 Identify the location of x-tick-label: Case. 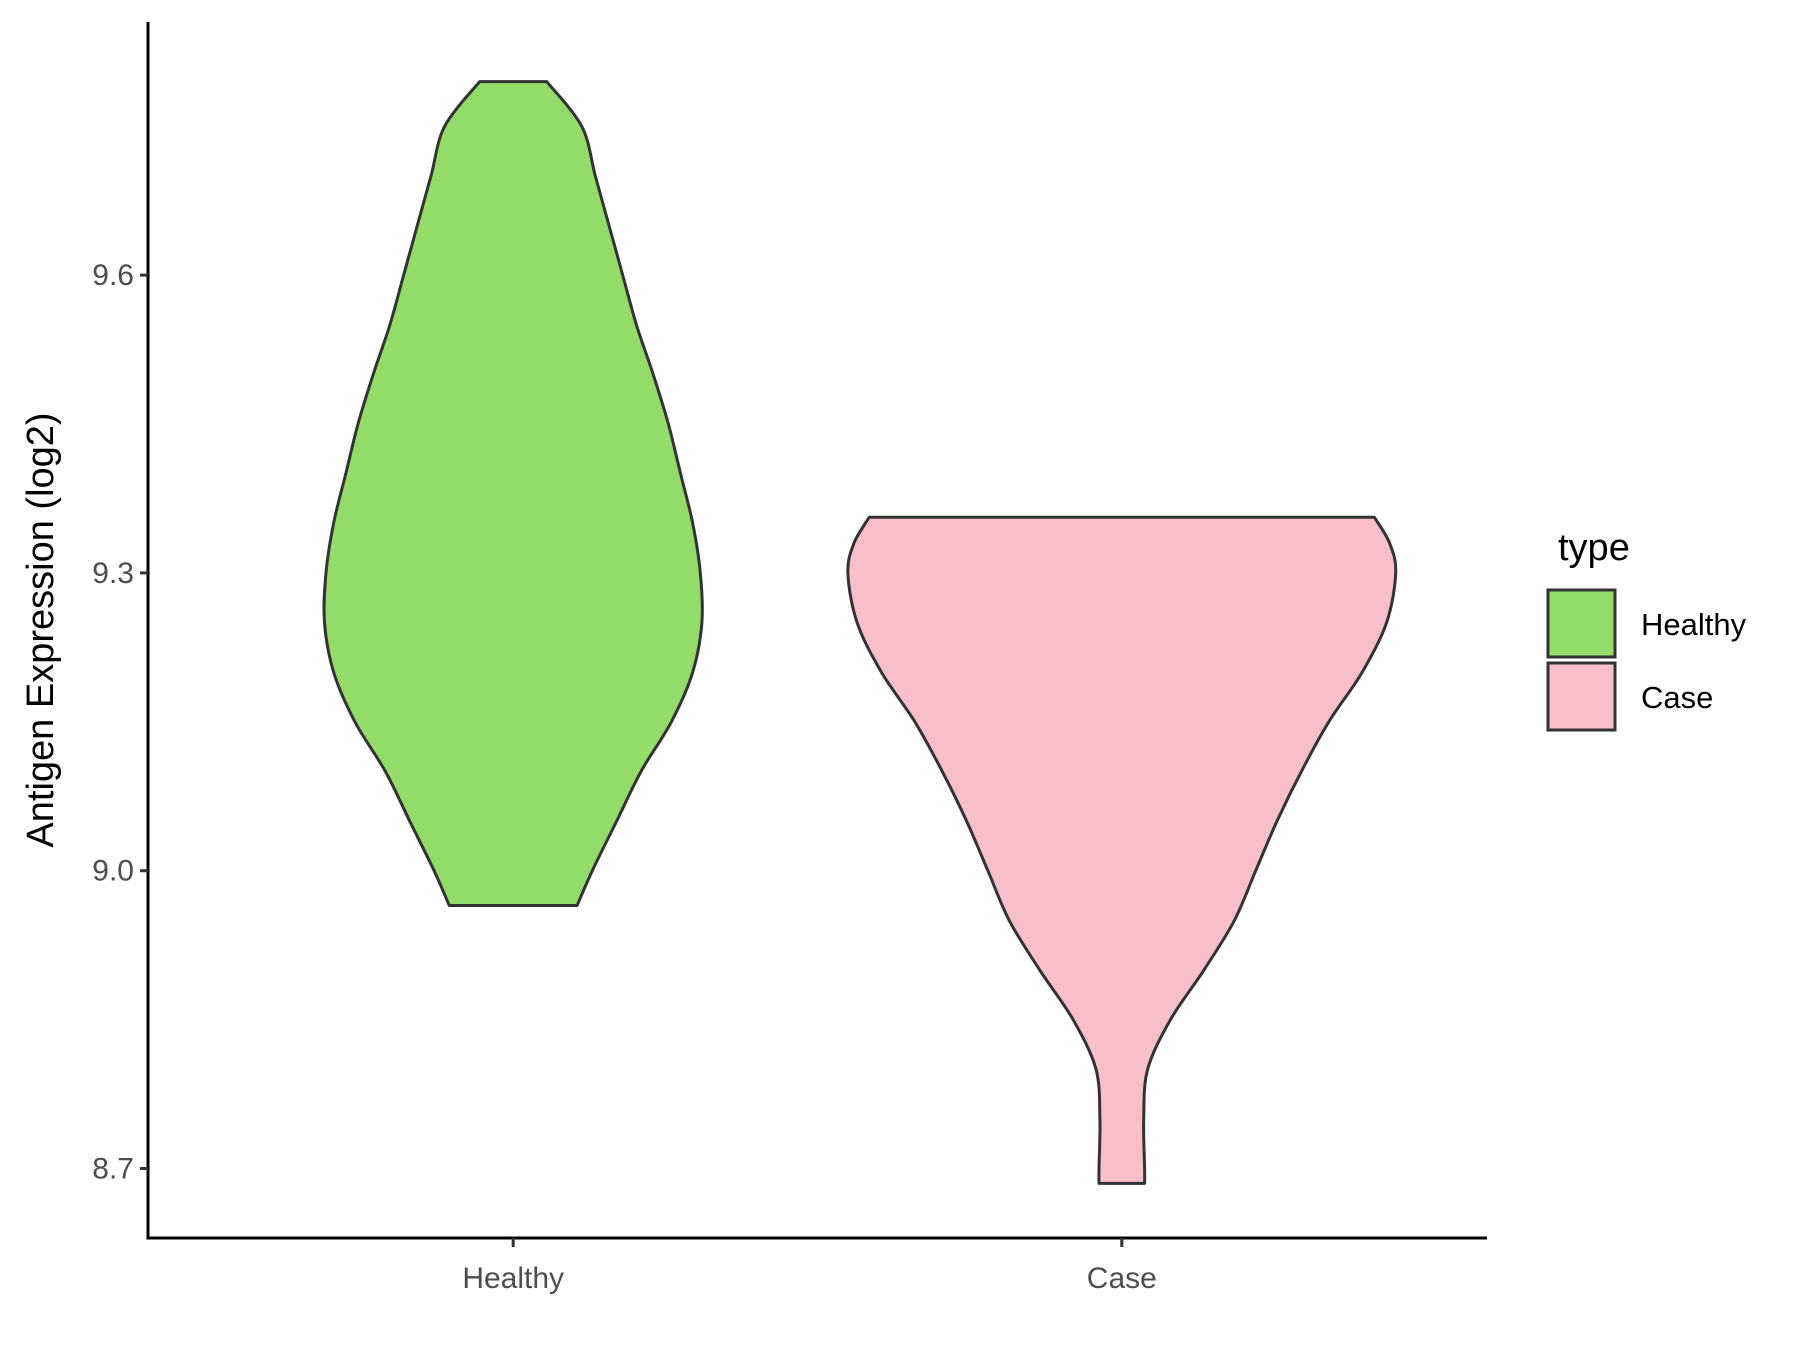
(1122, 1278).